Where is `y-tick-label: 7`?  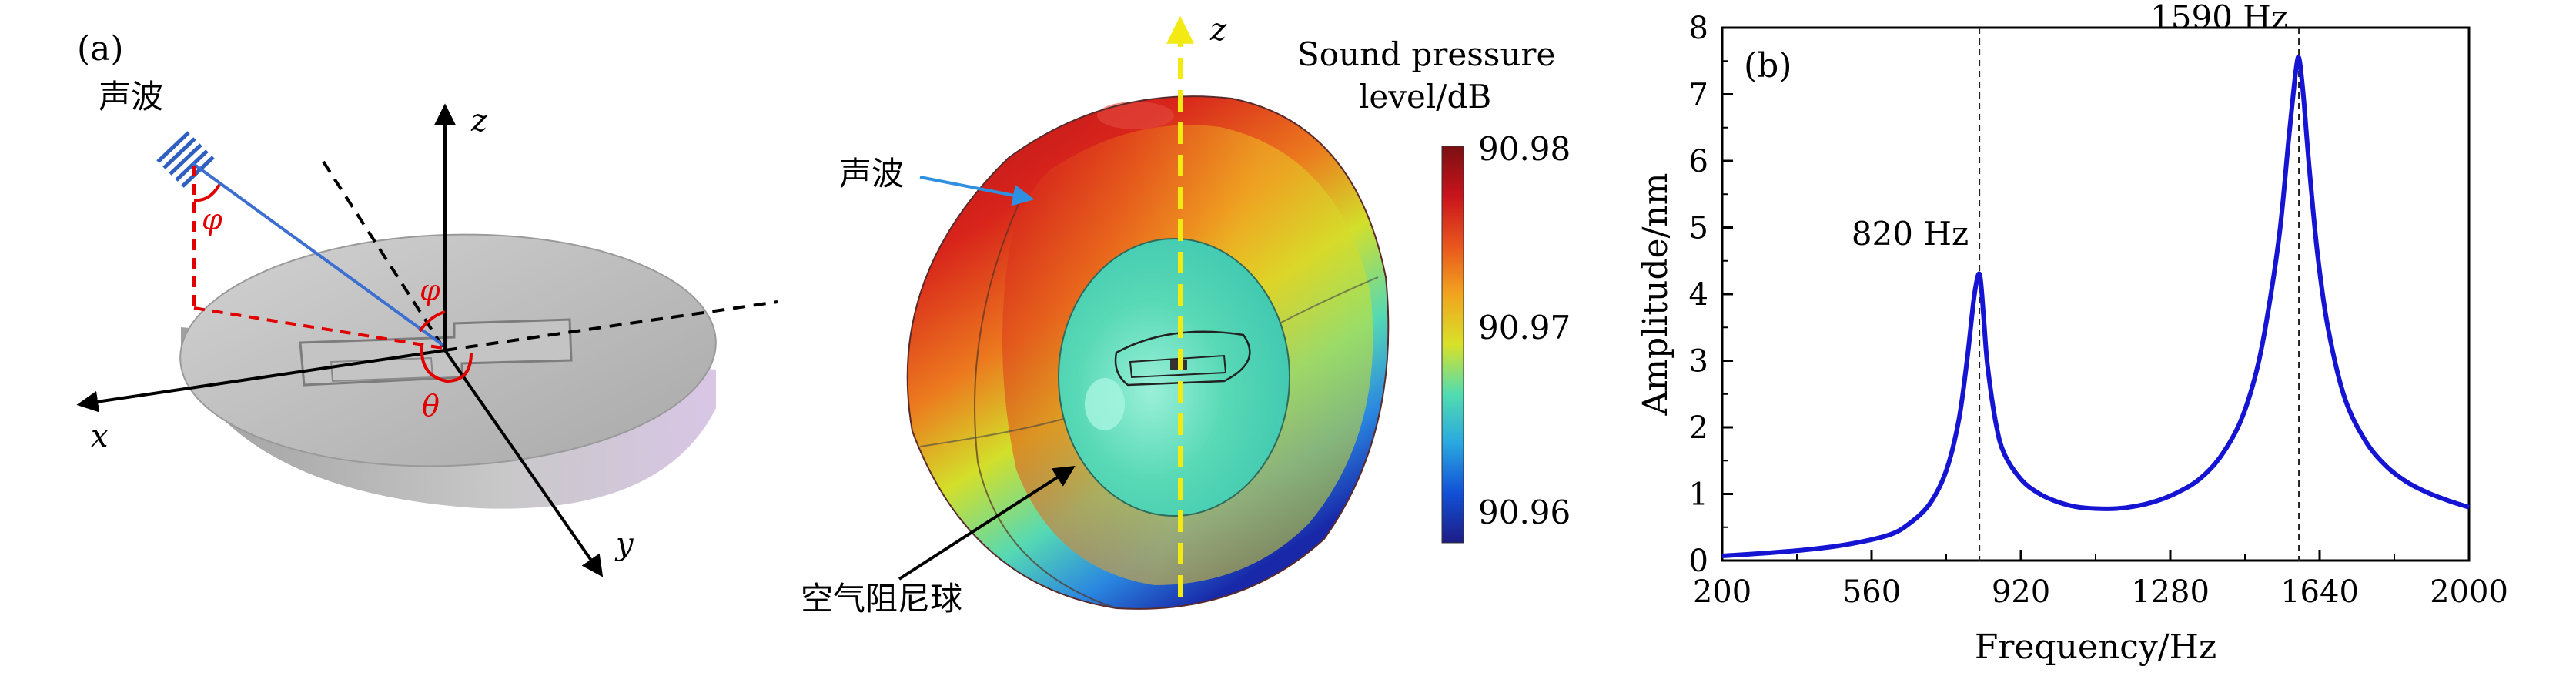
y-tick-label: 7 is located at coordinates (1699, 95).